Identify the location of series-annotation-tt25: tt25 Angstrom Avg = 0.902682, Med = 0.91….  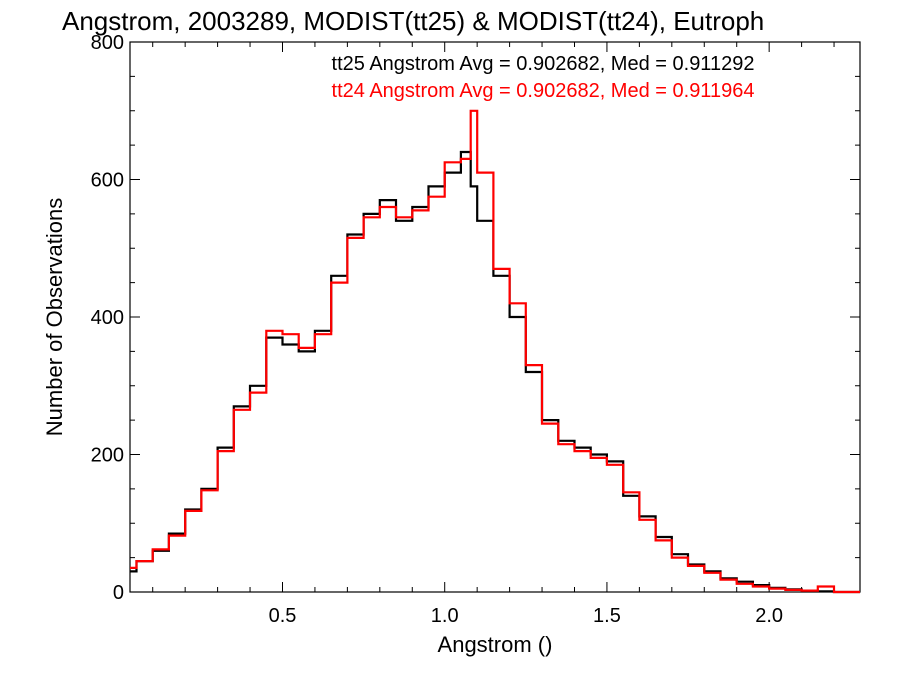
(543, 64).